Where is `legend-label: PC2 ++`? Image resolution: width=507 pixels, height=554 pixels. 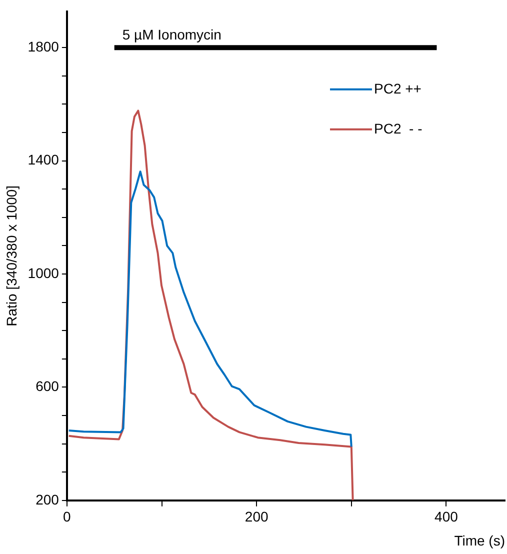 legend-label: PC2 ++ is located at coordinates (398, 88).